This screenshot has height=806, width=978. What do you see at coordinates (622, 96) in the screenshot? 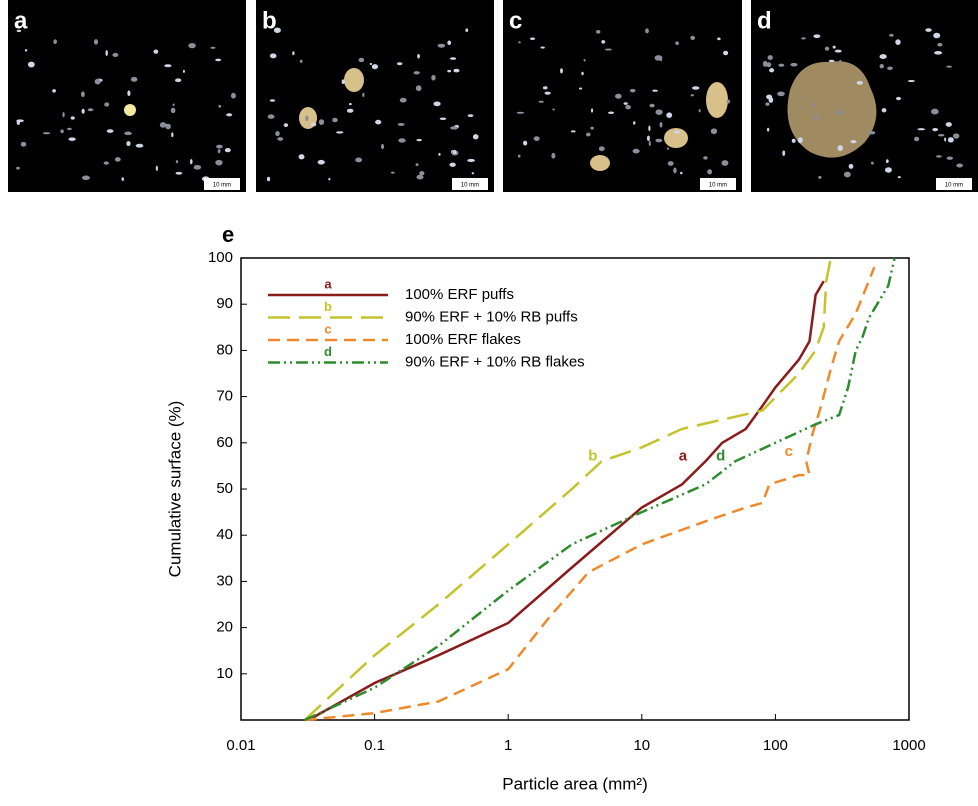
I see `photo` at bounding box center [622, 96].